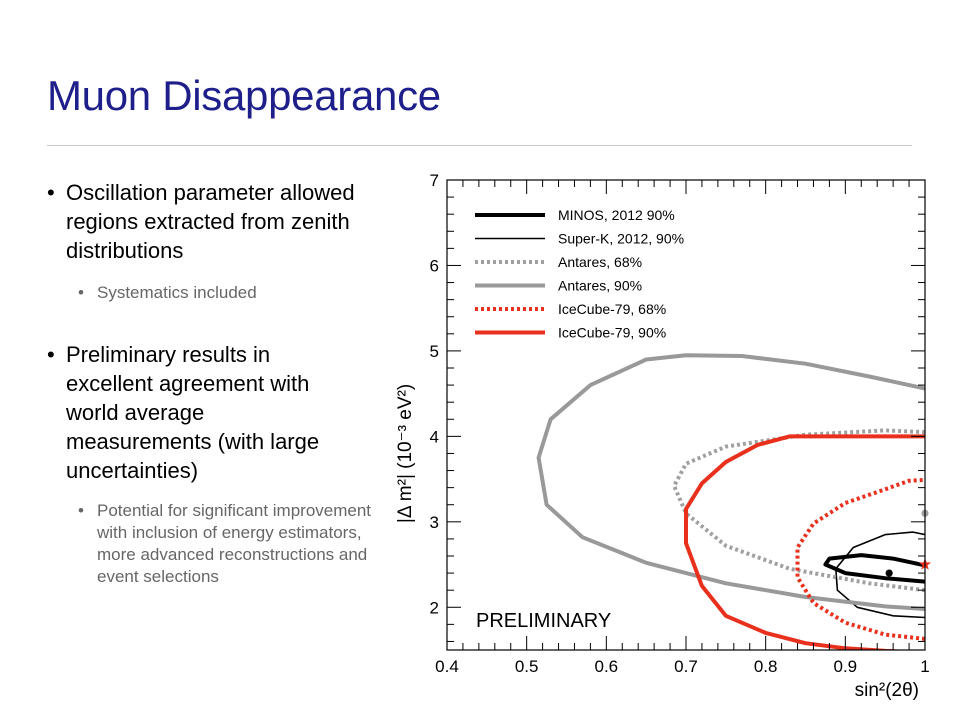 This screenshot has height=720, width=960. Describe the element at coordinates (405, 453) in the screenshot. I see `y-axis-title: |Δ m²| (10⁻³ eV²)` at that location.